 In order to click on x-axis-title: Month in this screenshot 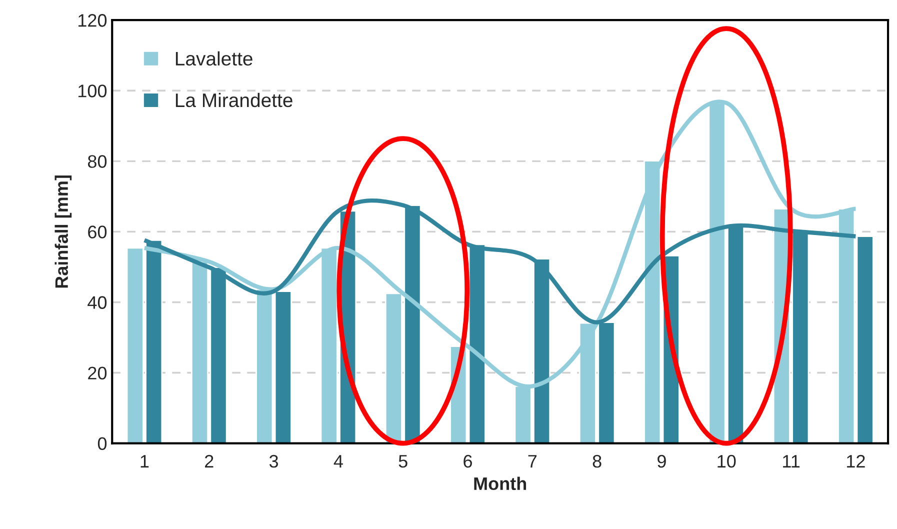, I will do `click(500, 483)`.